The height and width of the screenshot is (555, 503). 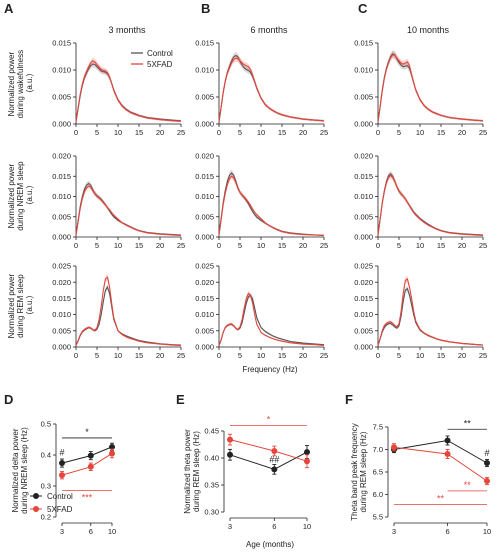 I want to click on spectrum-panel-r1-c0: 0.000 0.005 0.010 0.015 0.020 0 5 10 15 20 25, so click(x=118, y=201).